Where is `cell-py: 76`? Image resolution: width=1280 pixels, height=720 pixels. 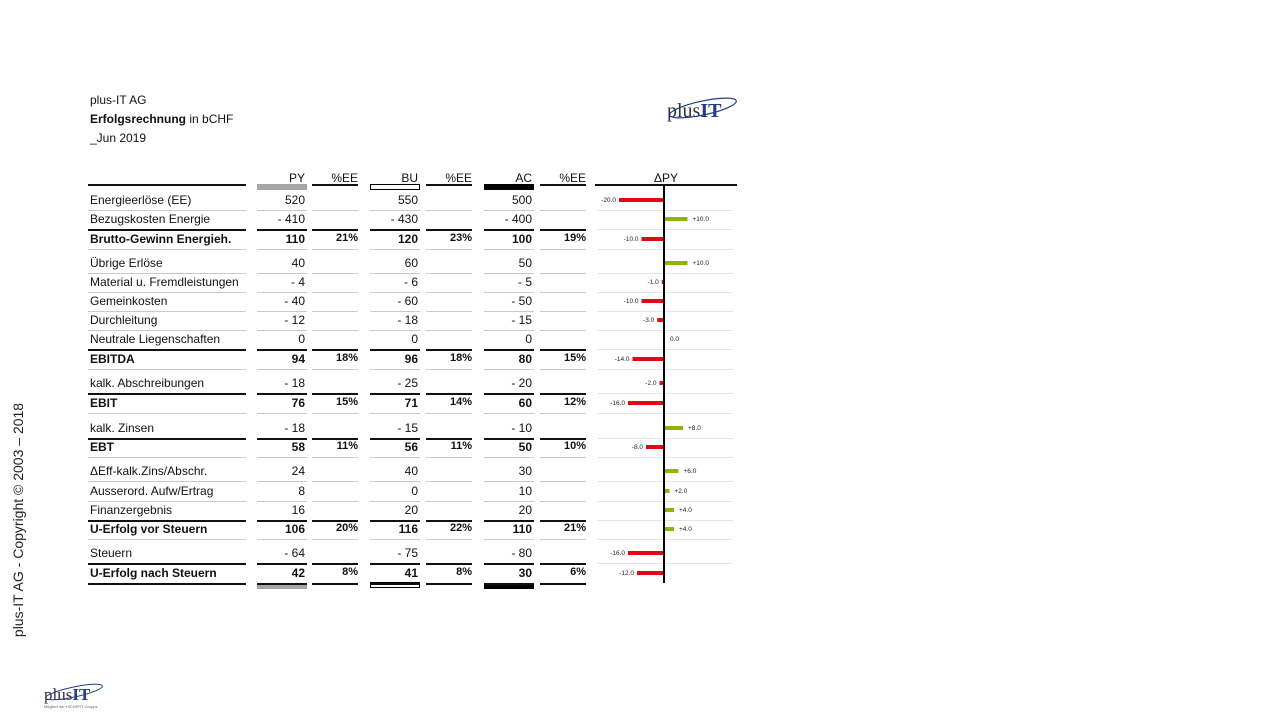 cell-py: 76 is located at coordinates (298, 403).